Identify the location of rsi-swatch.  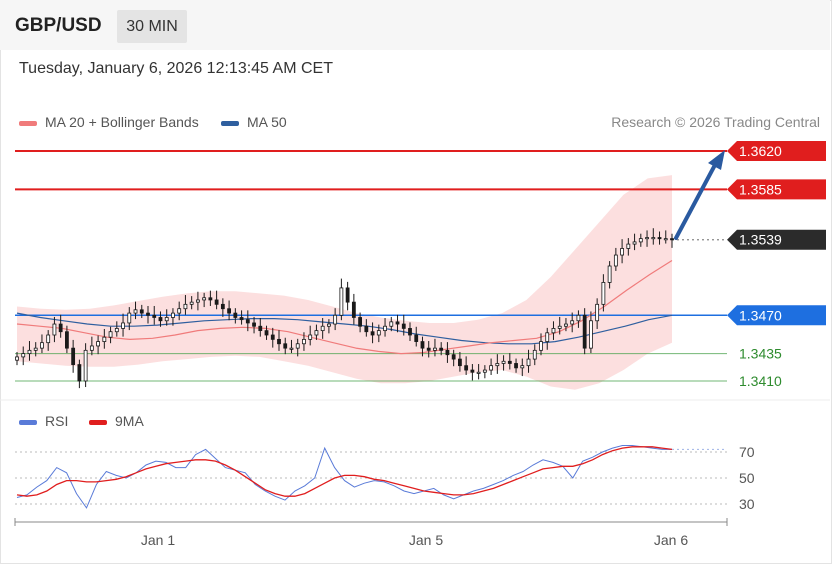
(28, 422).